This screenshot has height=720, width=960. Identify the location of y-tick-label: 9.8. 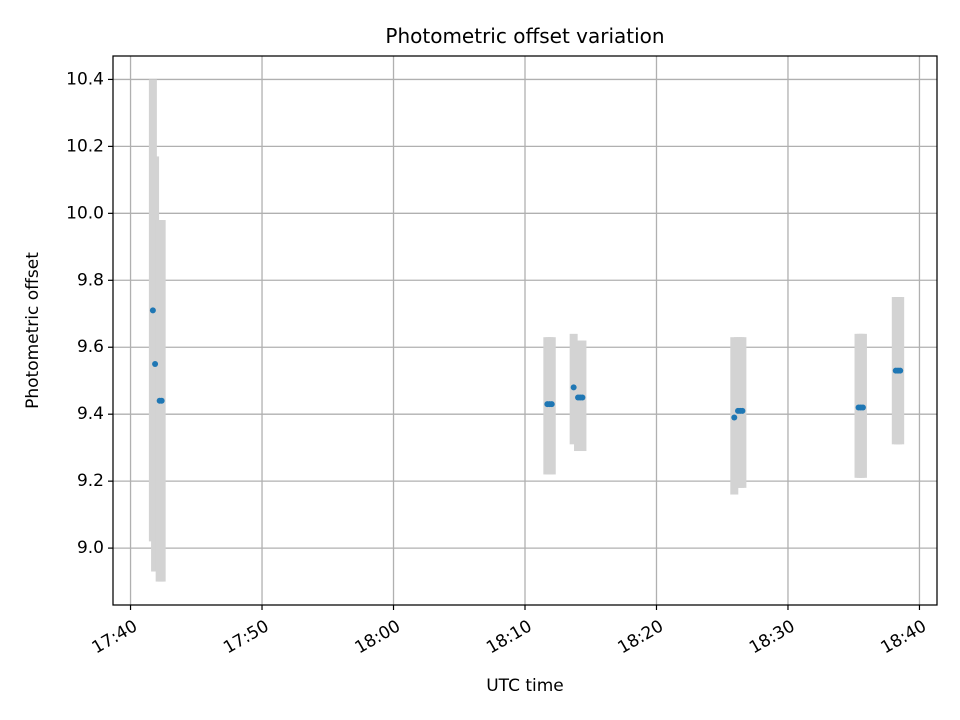
(90, 280).